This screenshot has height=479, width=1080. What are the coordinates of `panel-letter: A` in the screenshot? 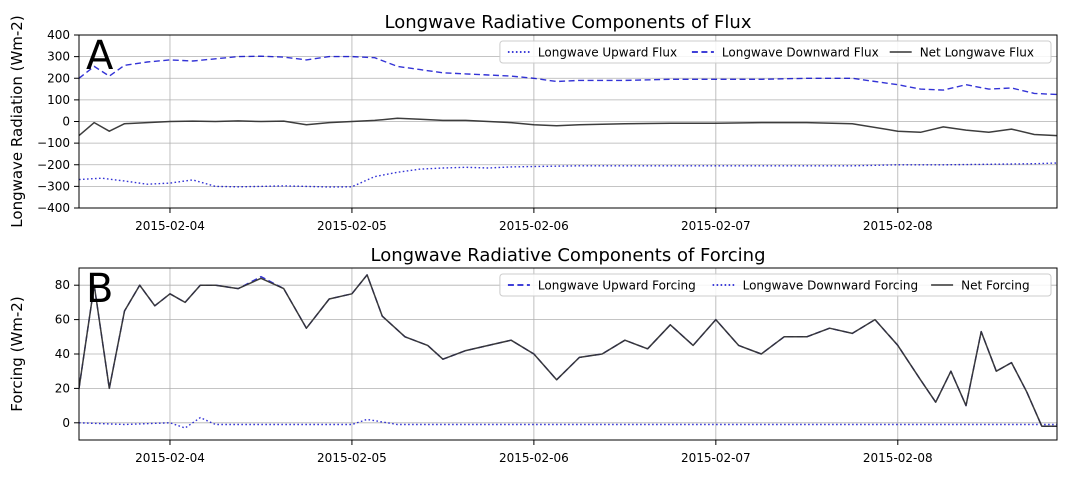 It's located at (100, 56).